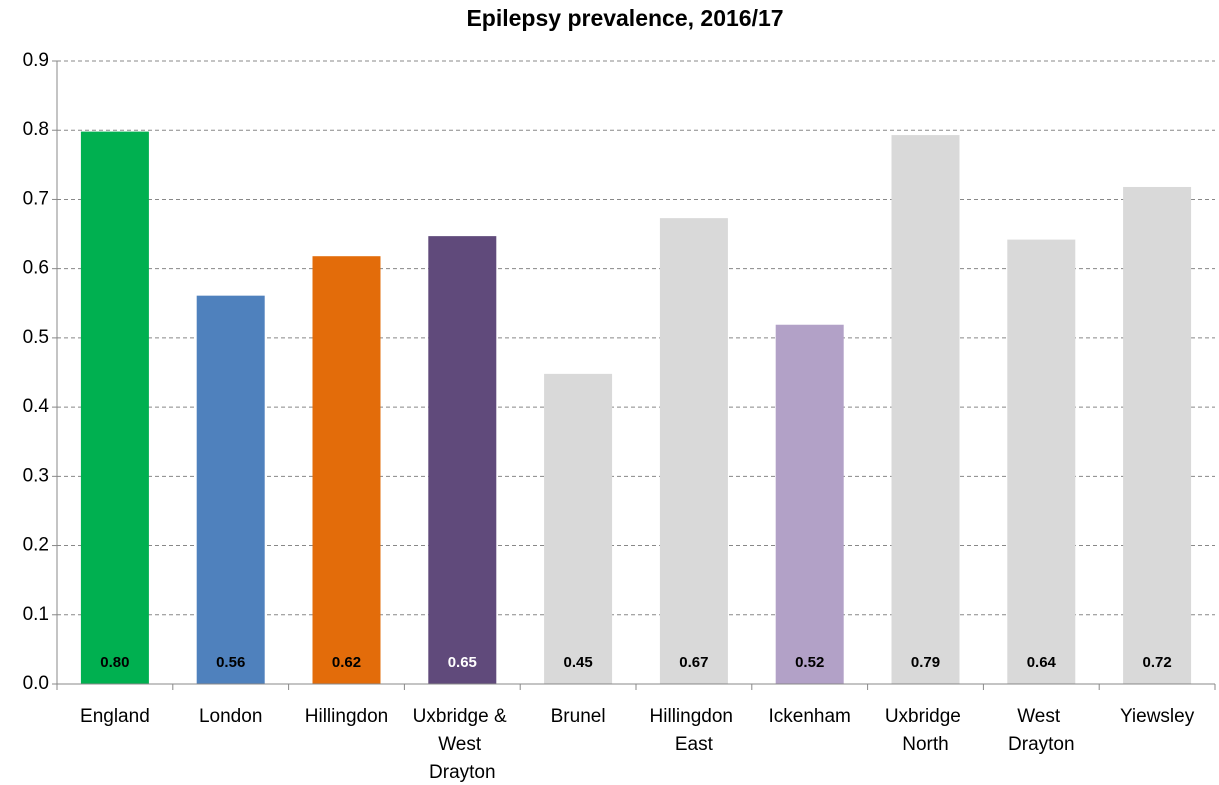 This screenshot has width=1219, height=785. What do you see at coordinates (36, 406) in the screenshot?
I see `y-tick-label: 0.4` at bounding box center [36, 406].